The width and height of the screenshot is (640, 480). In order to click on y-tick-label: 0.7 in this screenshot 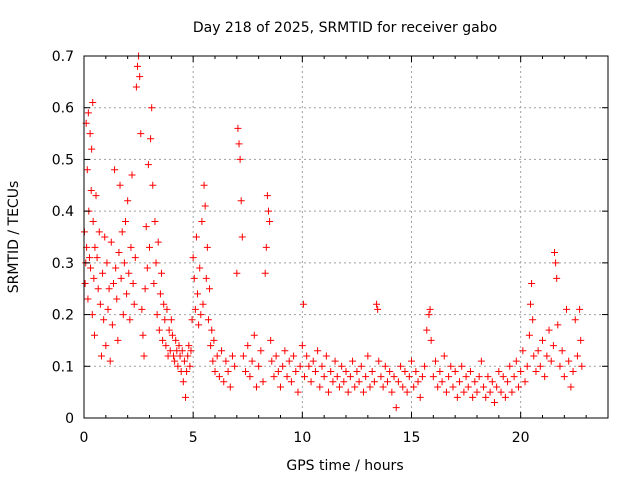, I will do `click(63, 57)`.